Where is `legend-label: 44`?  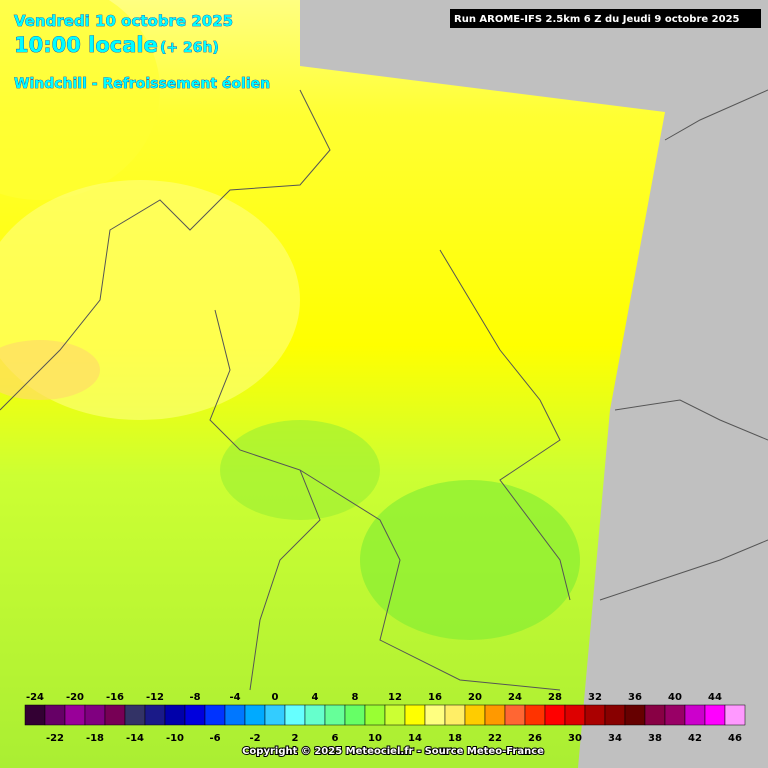 legend-label: 44 is located at coordinates (715, 697).